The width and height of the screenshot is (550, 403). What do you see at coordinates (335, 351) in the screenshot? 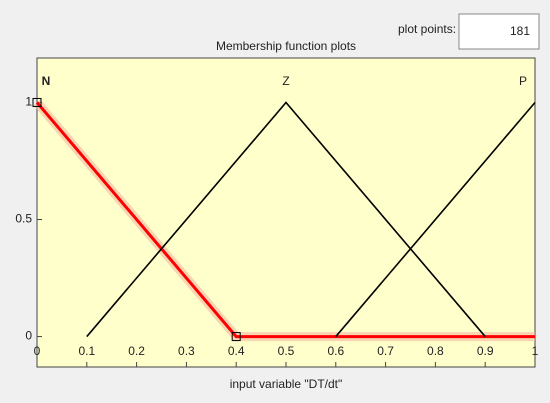
I see `x-tick-label: 0.6` at bounding box center [335, 351].